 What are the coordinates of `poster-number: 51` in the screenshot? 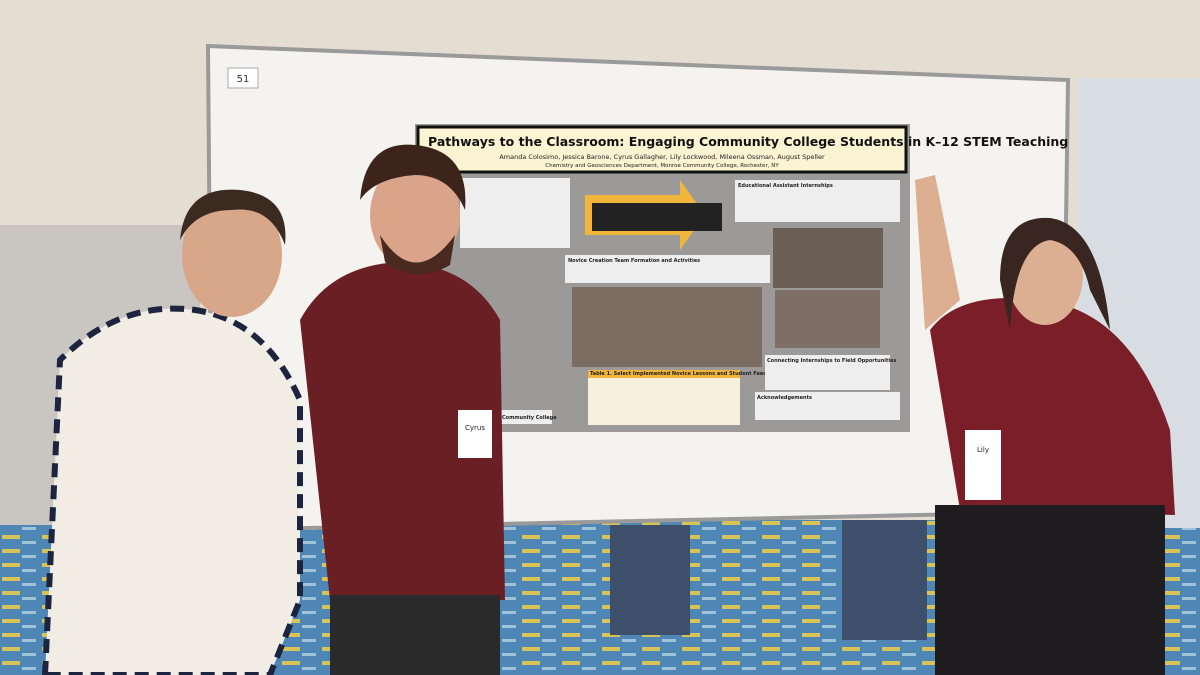 It's located at (243, 79).